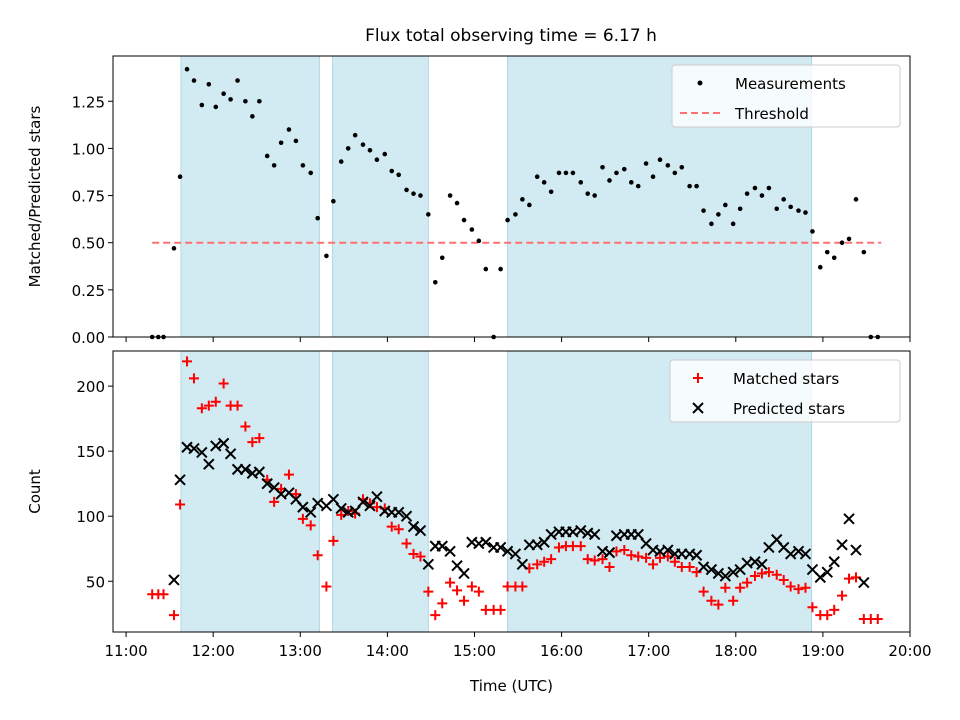 This screenshot has width=960, height=720. What do you see at coordinates (88, 149) in the screenshot?
I see `y-tick-label: 1.00` at bounding box center [88, 149].